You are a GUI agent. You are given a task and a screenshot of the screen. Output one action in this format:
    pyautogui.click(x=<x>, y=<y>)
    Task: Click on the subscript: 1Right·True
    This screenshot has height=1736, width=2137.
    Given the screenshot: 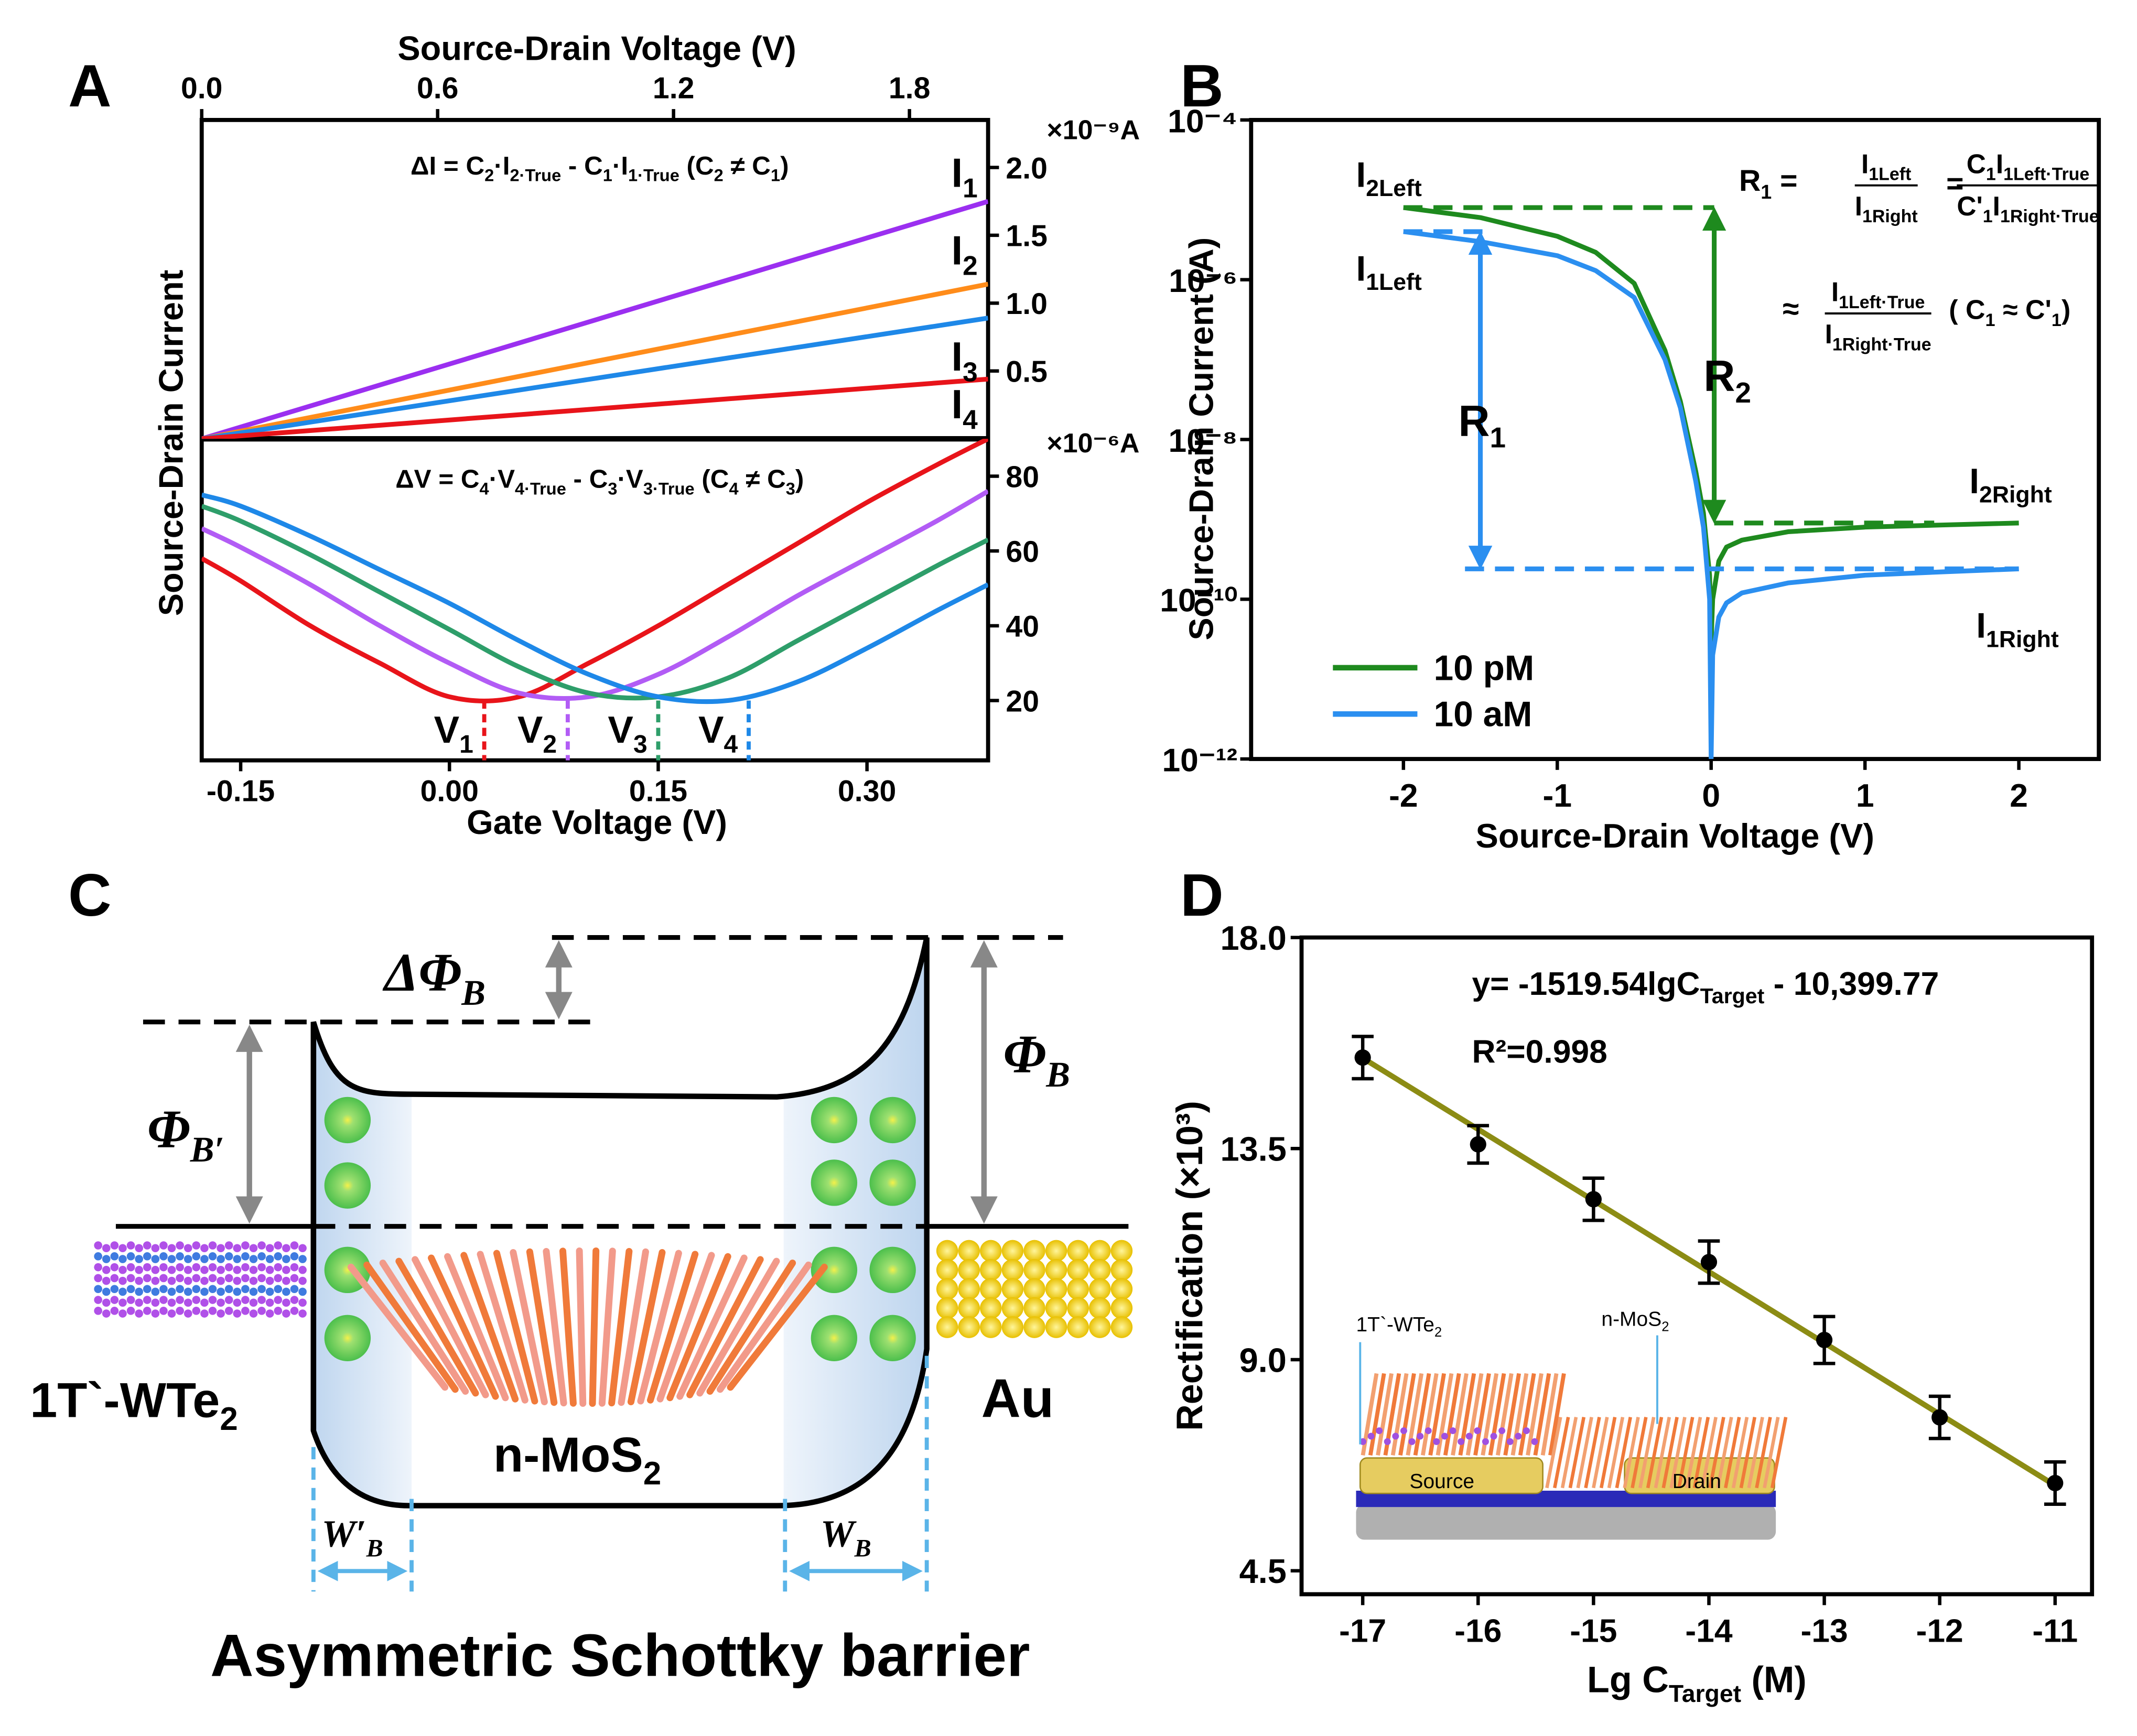 What is the action you would take?
    pyautogui.click(x=1881, y=345)
    